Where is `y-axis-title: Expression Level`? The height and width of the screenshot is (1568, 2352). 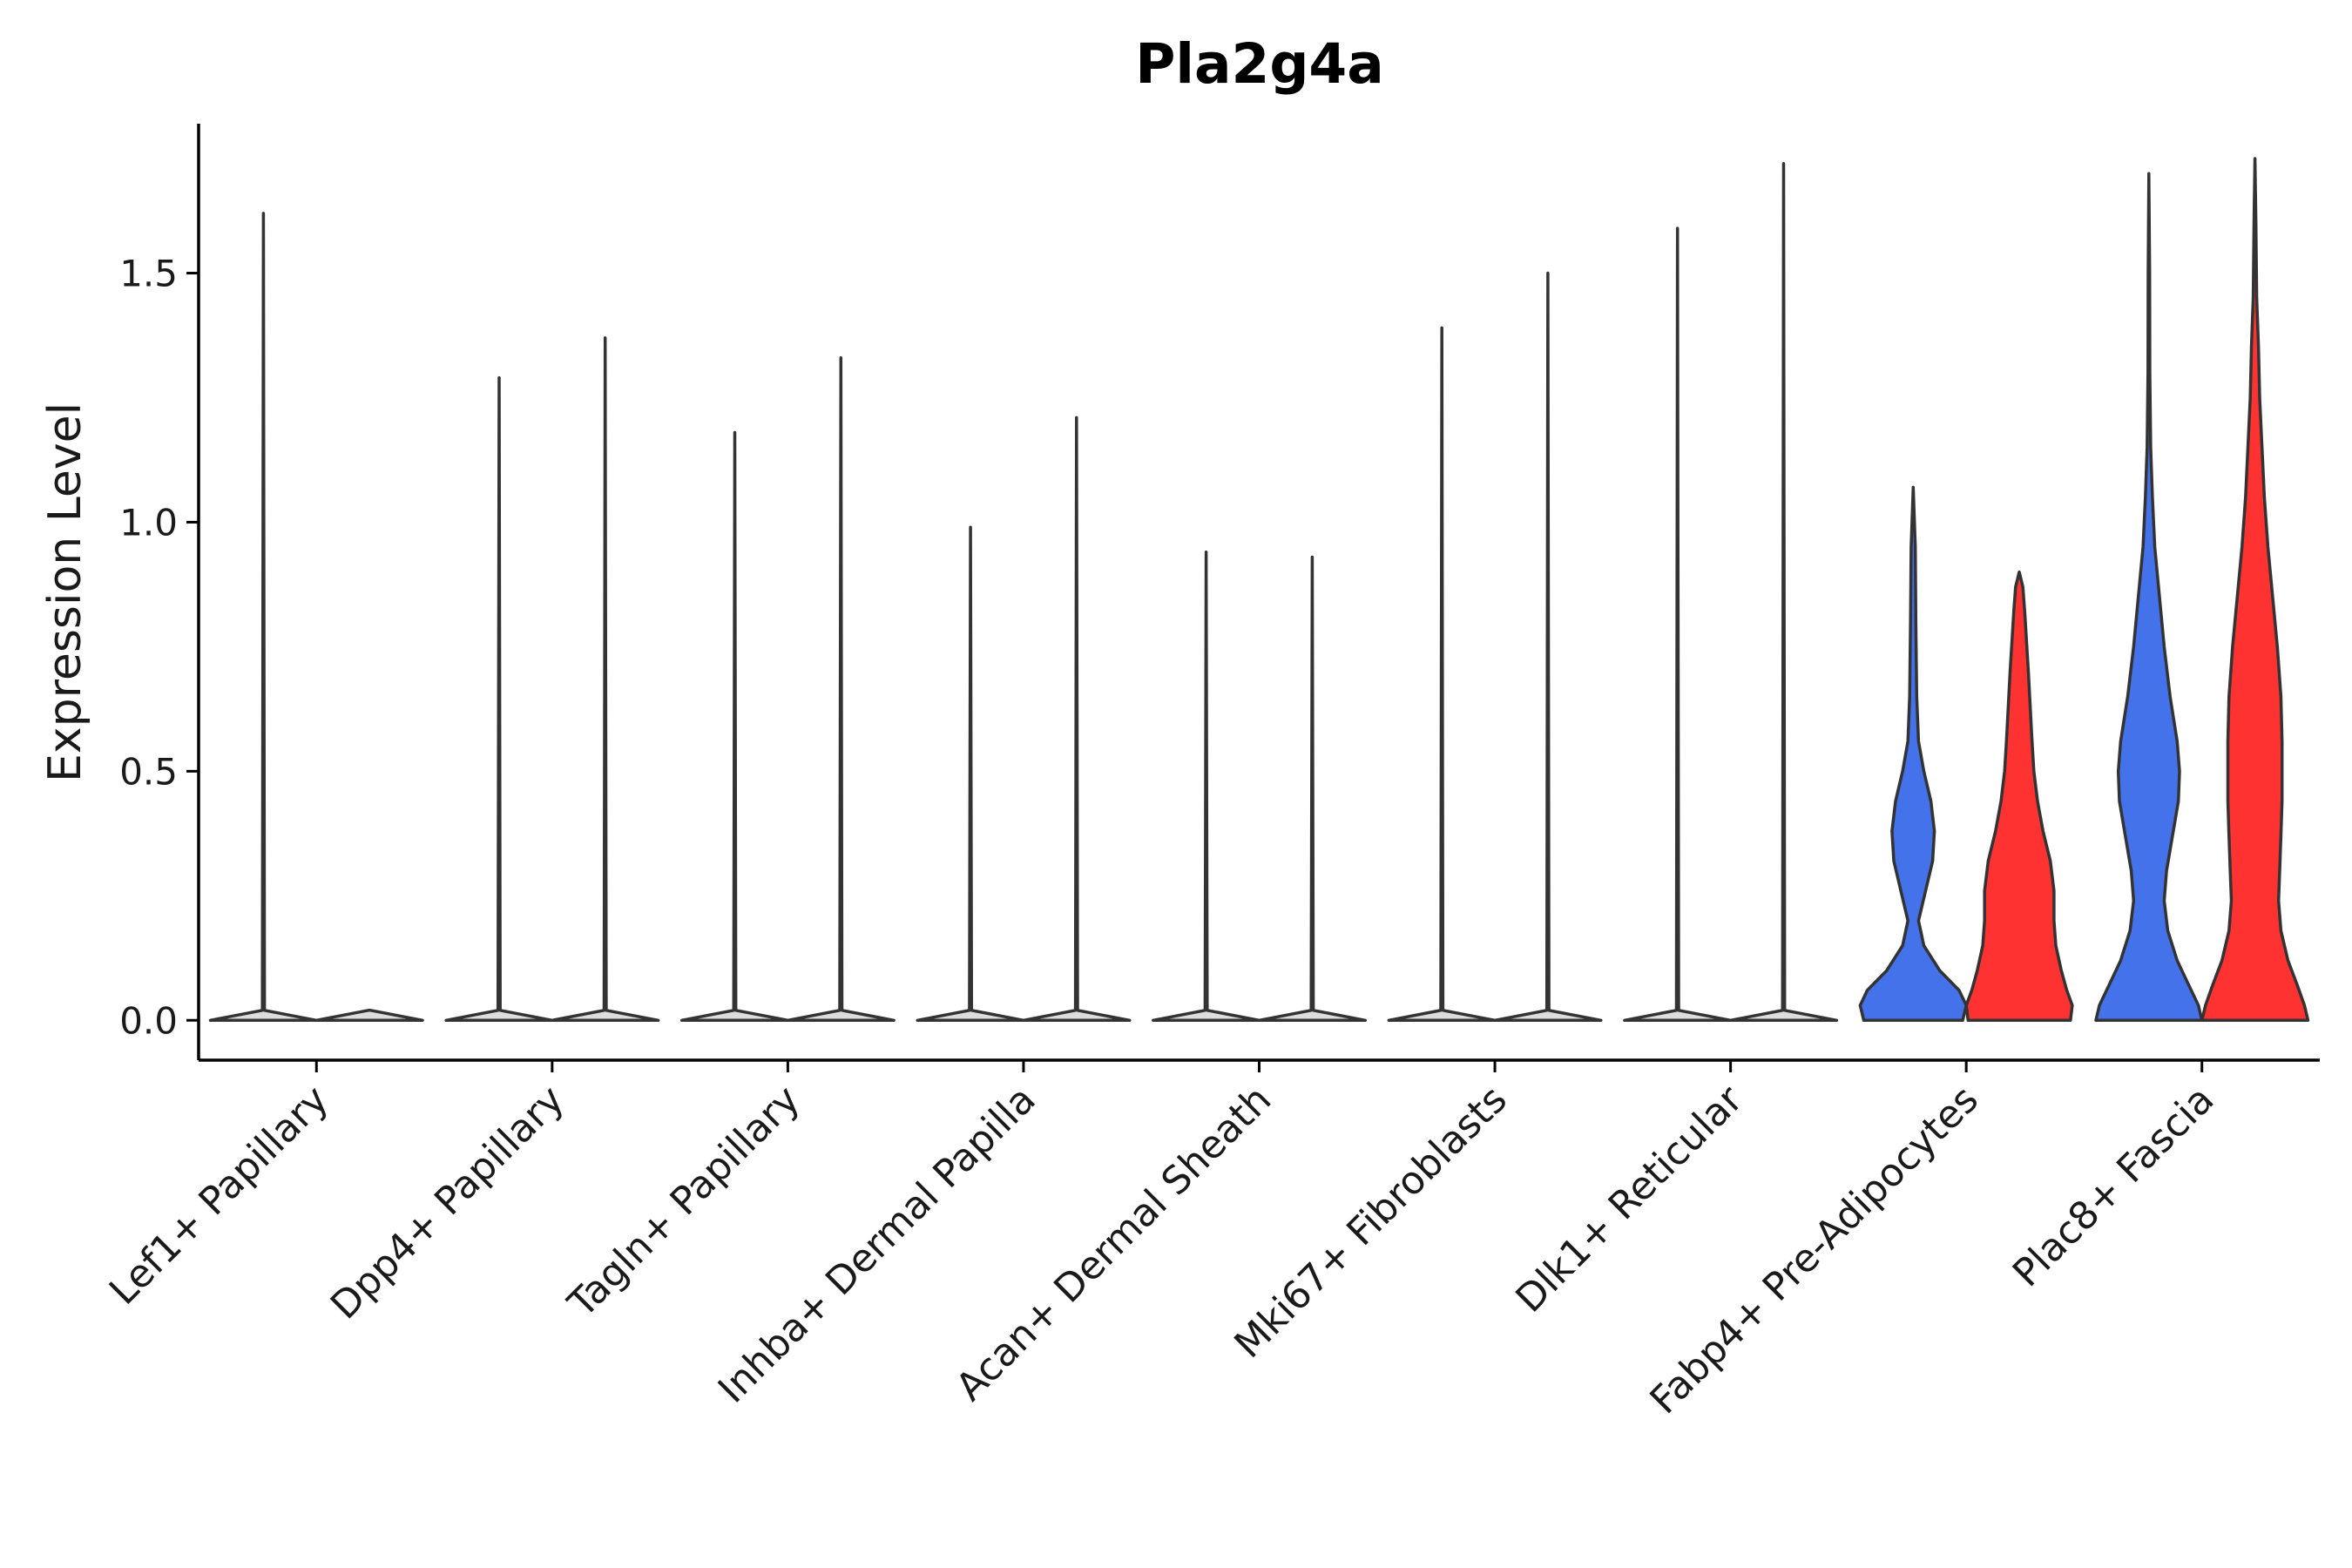
y-axis-title: Expression Level is located at coordinates (65, 592).